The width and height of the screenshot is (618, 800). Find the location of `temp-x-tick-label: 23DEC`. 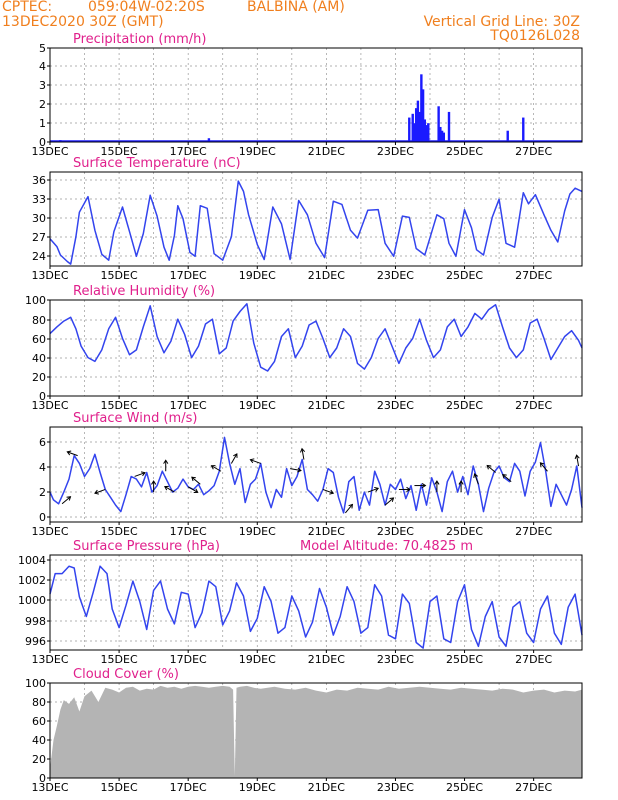

temp-x-tick-label: 23DEC is located at coordinates (395, 275).